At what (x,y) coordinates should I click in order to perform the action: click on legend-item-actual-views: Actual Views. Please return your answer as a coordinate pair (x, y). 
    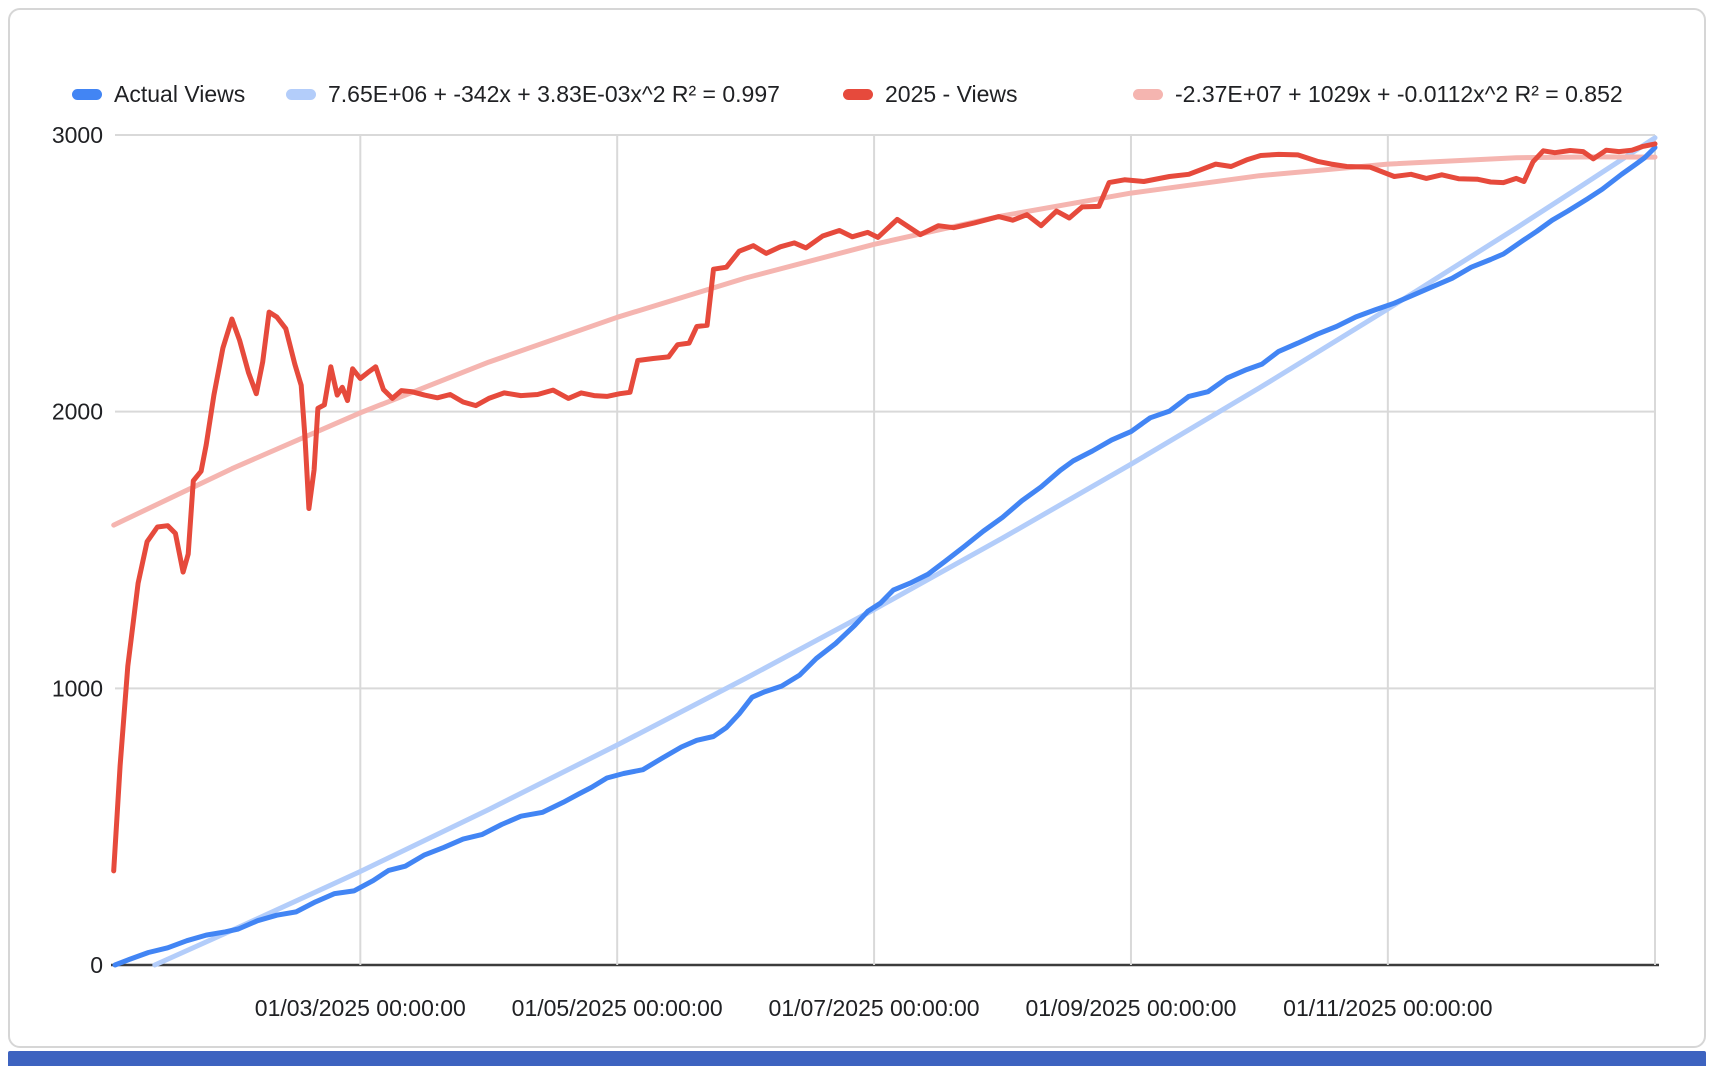
    Looking at the image, I should click on (158, 94).